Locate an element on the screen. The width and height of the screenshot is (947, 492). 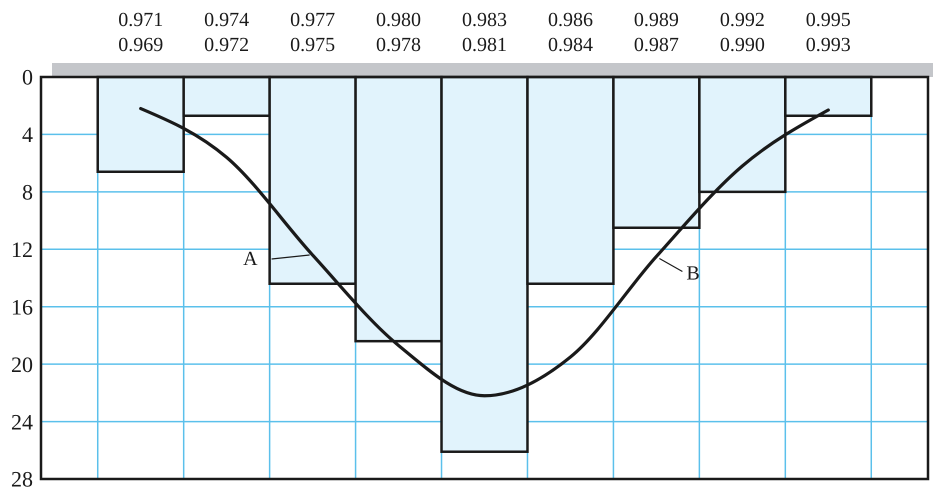
y-tick-label: 8 is located at coordinates (27, 192).